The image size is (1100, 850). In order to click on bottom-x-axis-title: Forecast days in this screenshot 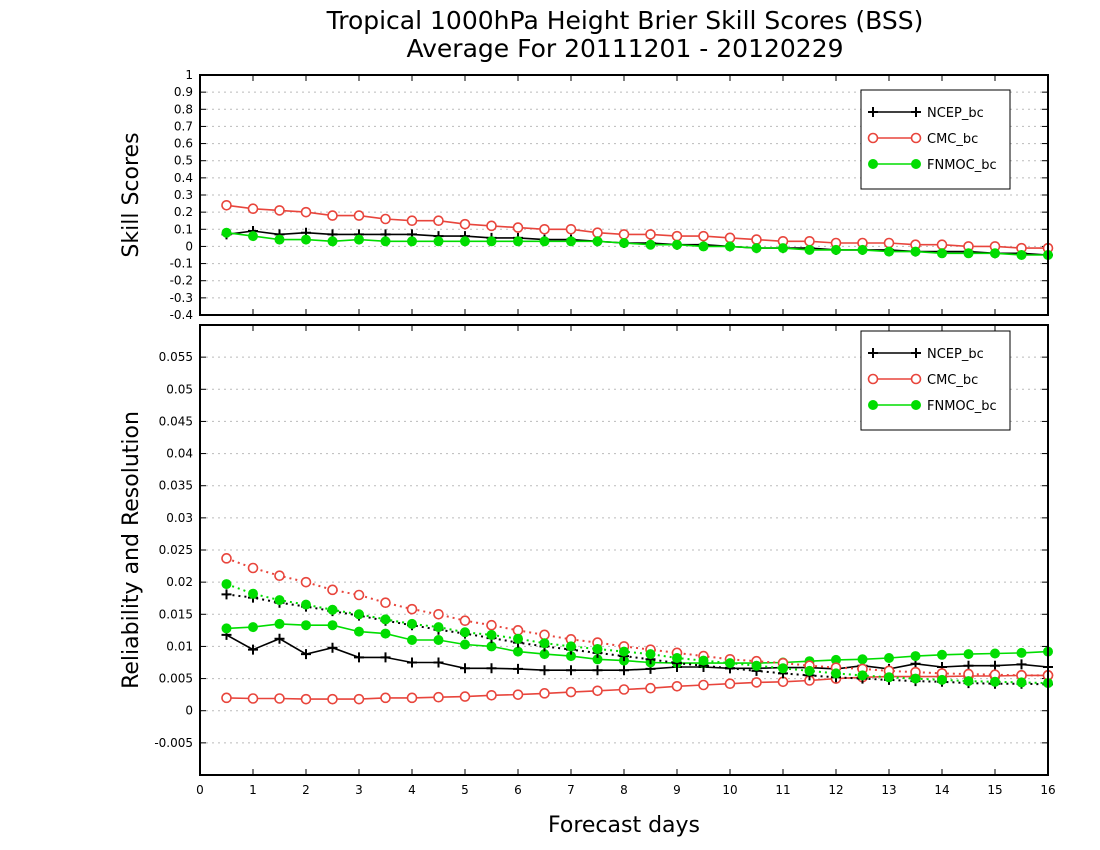, I will do `click(624, 825)`.